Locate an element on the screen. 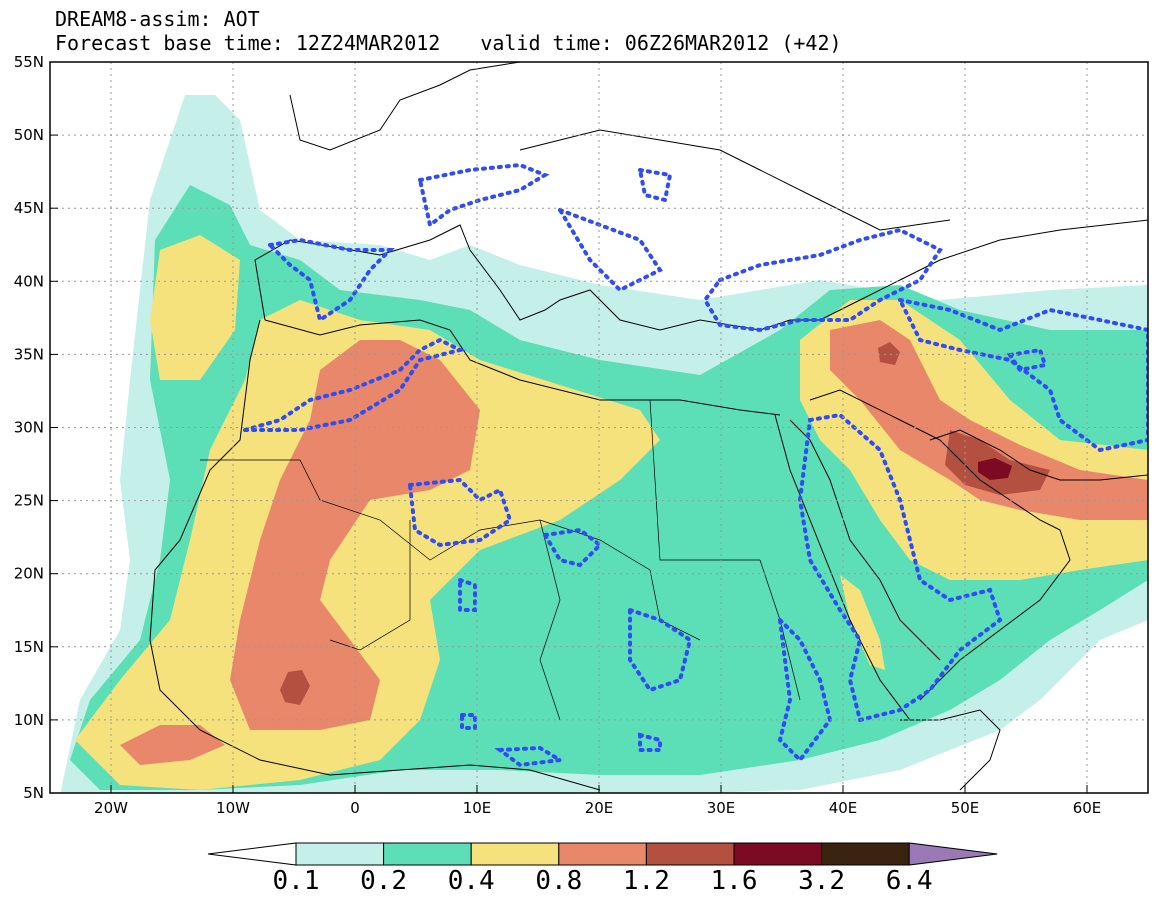 The width and height of the screenshot is (1165, 905). lat-tick-label: 20N is located at coordinates (29, 574).